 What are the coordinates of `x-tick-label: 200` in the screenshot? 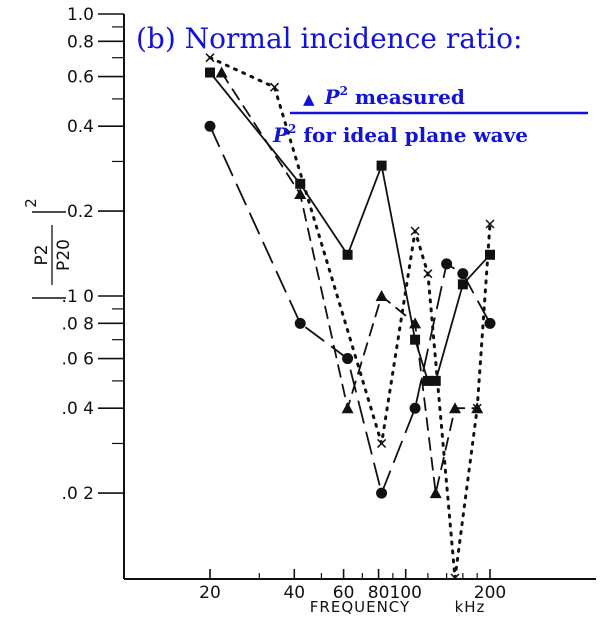 It's located at (490, 593).